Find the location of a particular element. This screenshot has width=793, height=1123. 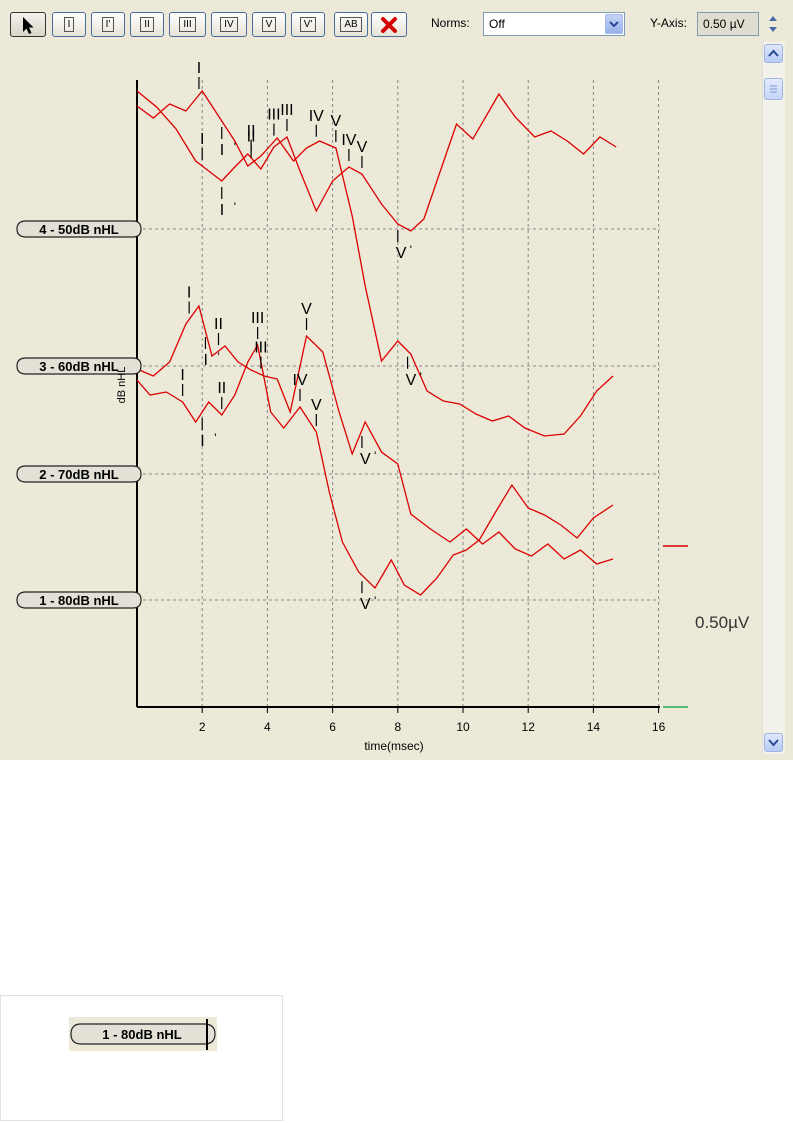

trace-label-text: 3 - 60dB nHL is located at coordinates (79, 366).